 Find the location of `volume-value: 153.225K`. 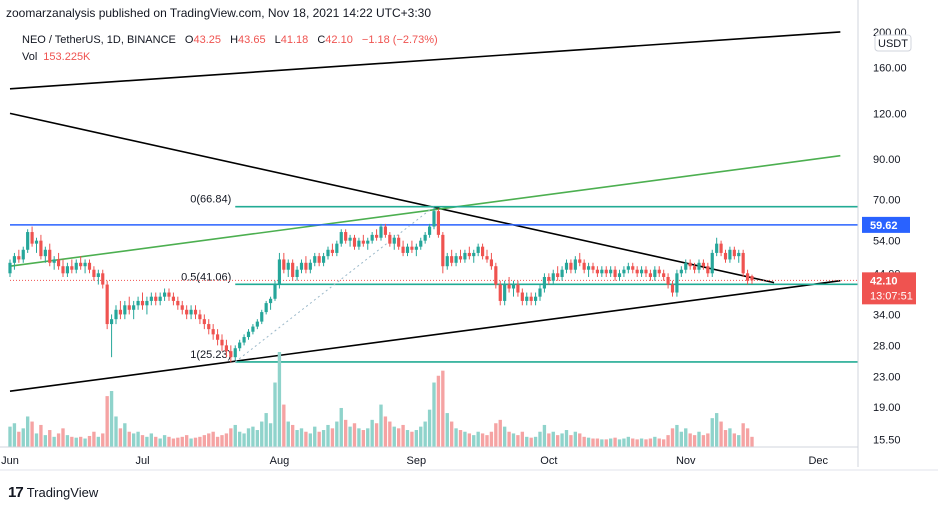

volume-value: 153.225K is located at coordinates (67, 57).